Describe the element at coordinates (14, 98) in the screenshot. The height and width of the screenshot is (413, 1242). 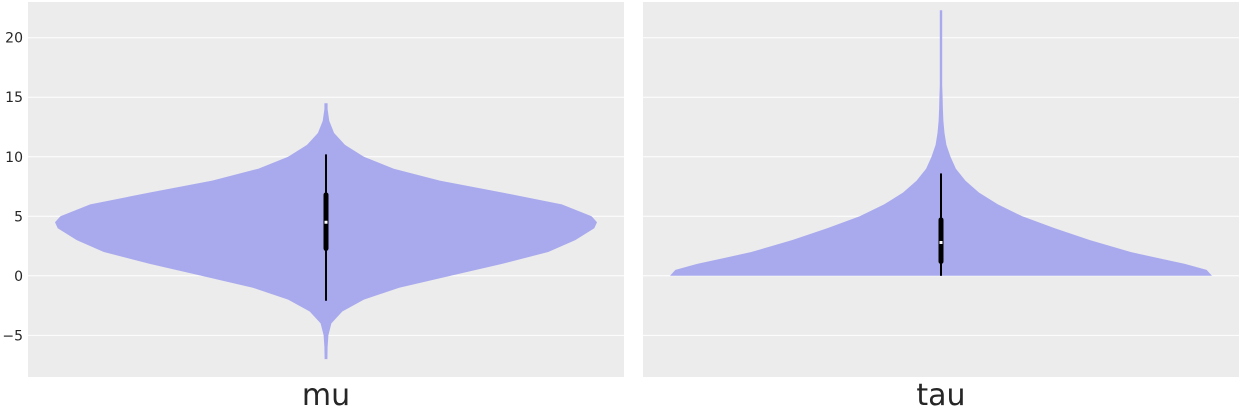
I see `y-tick-label: 15` at that location.